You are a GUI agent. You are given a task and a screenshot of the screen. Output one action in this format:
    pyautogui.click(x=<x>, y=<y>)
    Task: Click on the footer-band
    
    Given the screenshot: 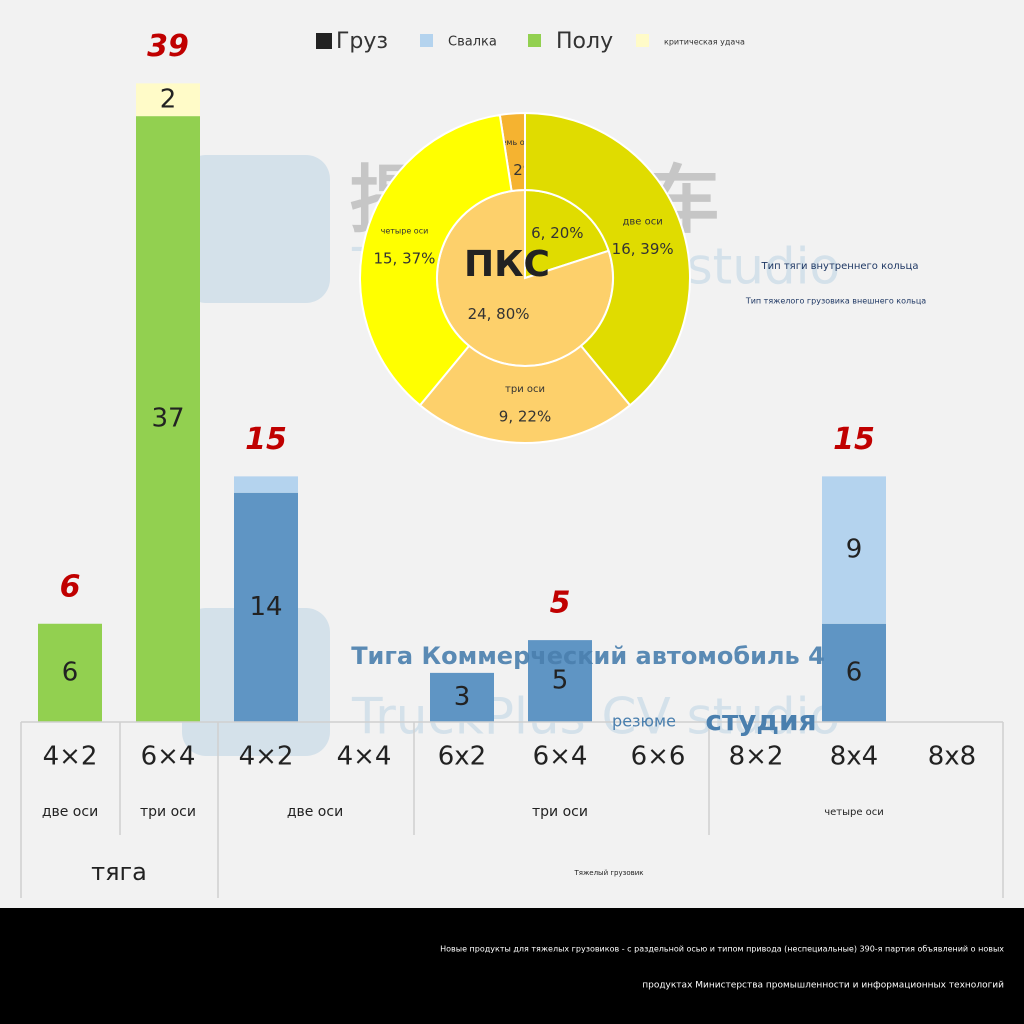 What is the action you would take?
    pyautogui.click(x=512, y=966)
    